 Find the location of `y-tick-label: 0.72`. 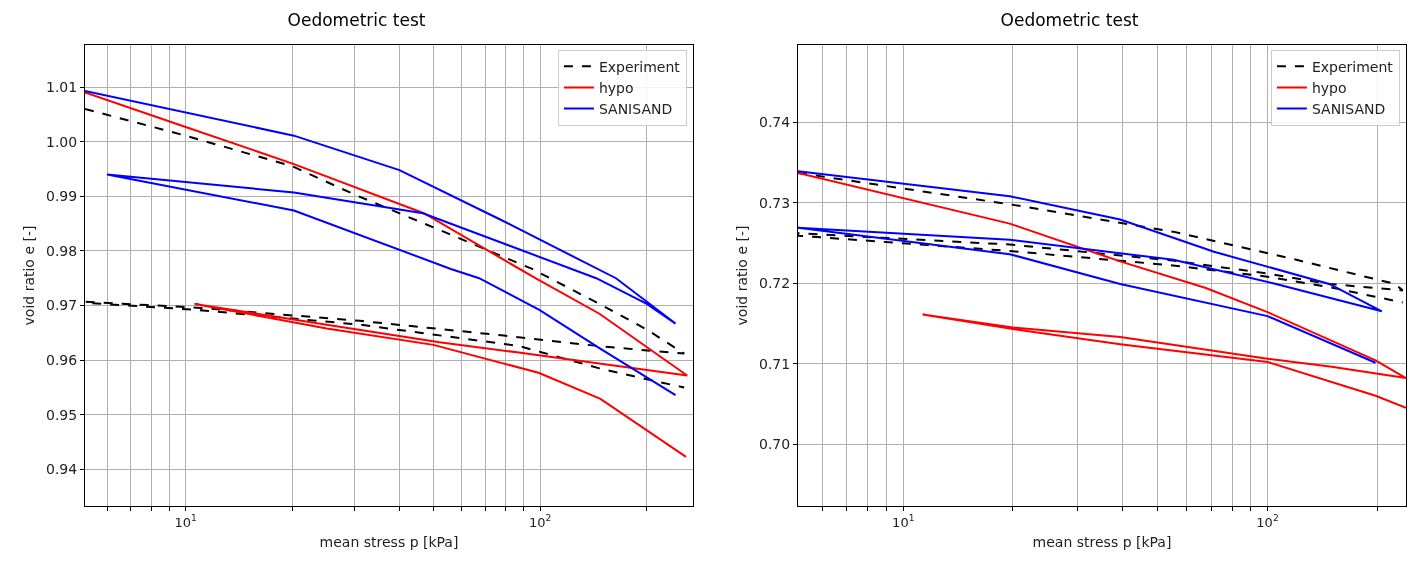

y-tick-label: 0.72 is located at coordinates (775, 283).